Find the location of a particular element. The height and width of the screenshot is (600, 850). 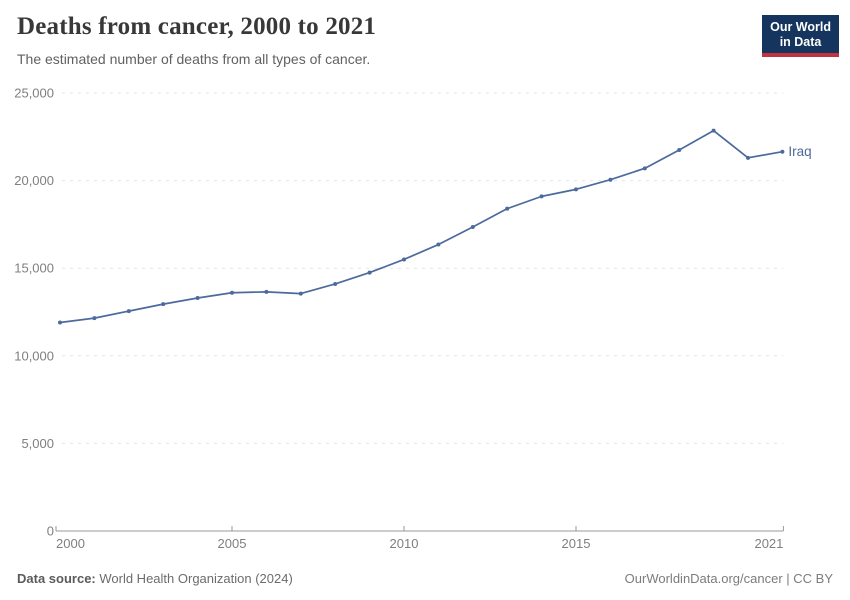

x-tick-label: 2021 is located at coordinates (768, 543).